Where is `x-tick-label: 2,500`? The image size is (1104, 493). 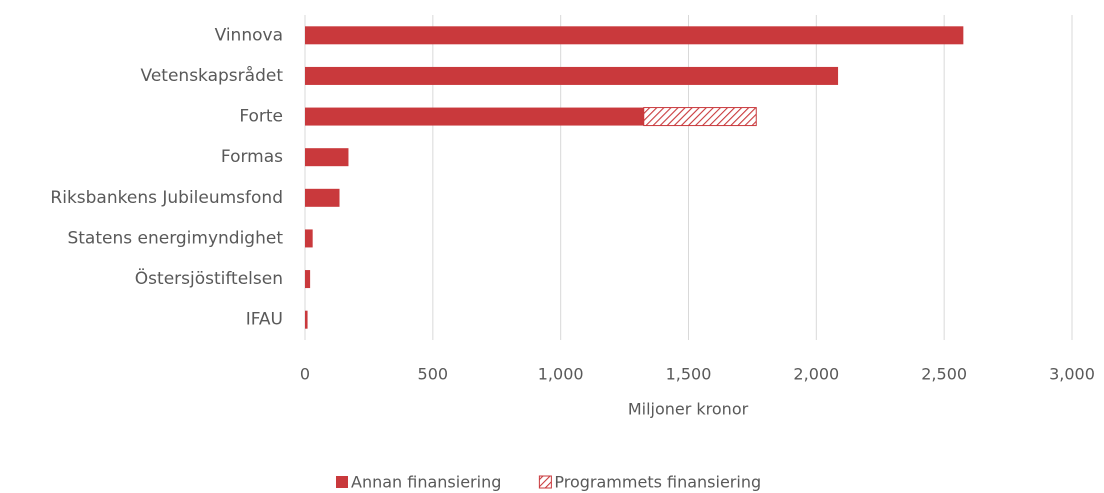
x-tick-label: 2,500 is located at coordinates (944, 374).